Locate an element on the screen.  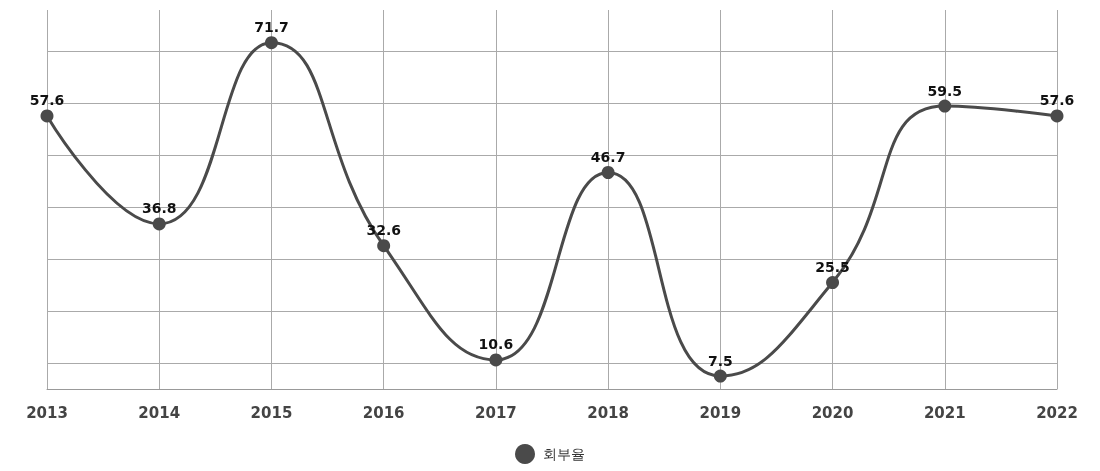
data-label: 46.7 is located at coordinates (608, 157).